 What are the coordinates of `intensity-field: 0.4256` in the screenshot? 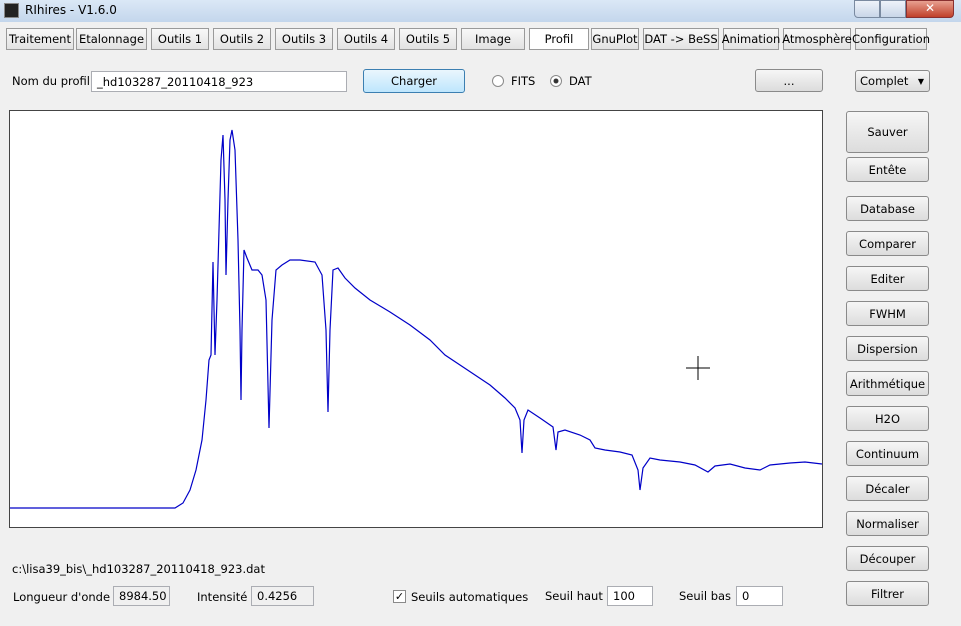 It's located at (282, 596).